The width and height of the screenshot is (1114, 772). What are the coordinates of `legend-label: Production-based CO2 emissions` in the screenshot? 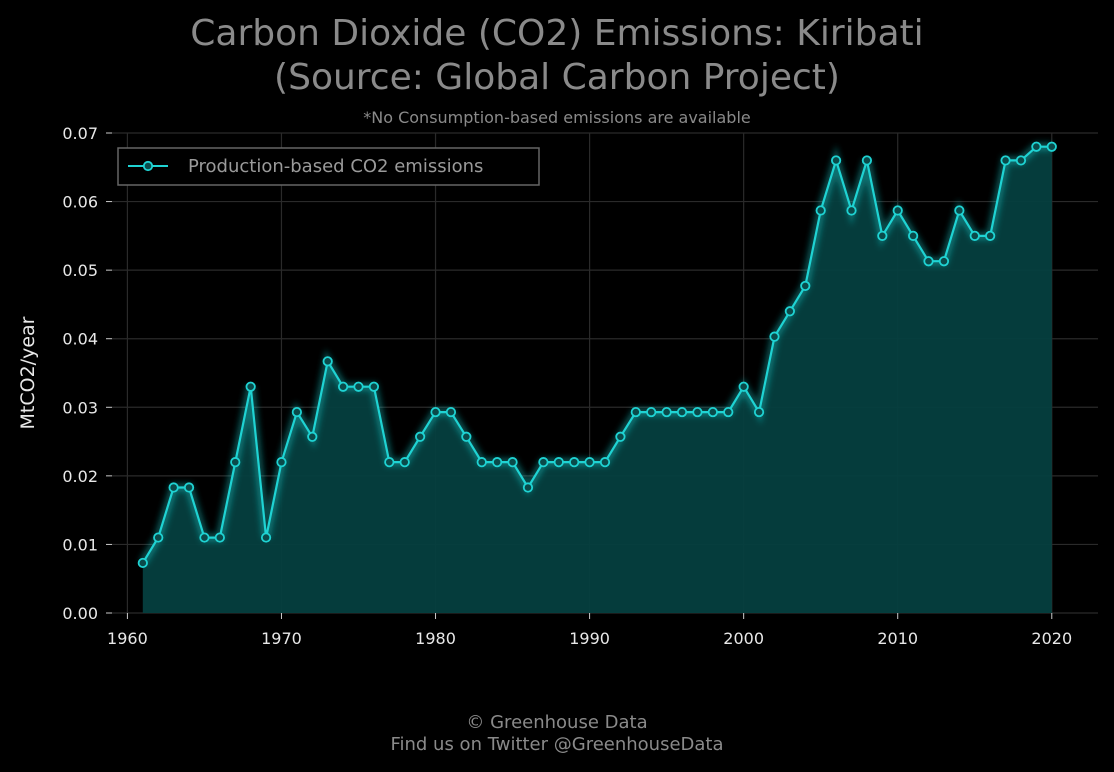 It's located at (335, 166).